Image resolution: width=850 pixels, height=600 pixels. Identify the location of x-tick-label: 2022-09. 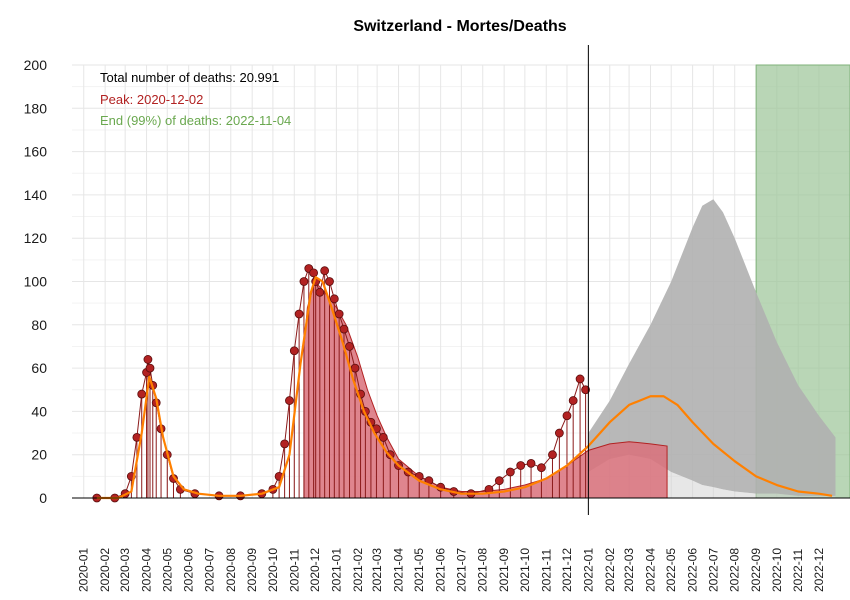
(756, 570).